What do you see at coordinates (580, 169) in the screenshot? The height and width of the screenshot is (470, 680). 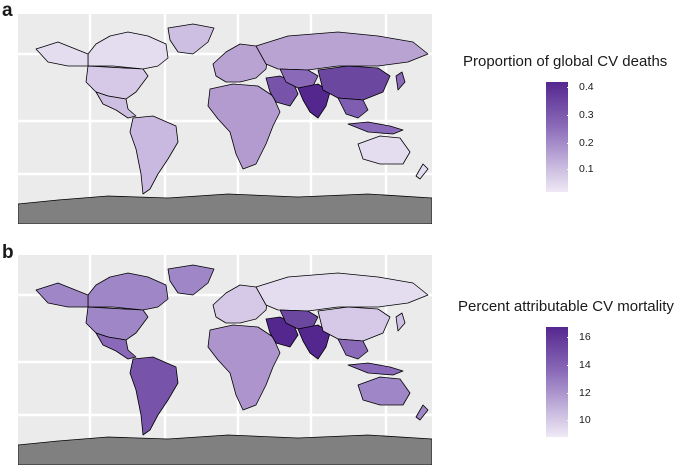 I see `legend-tick-a-4: 0.1` at bounding box center [580, 169].